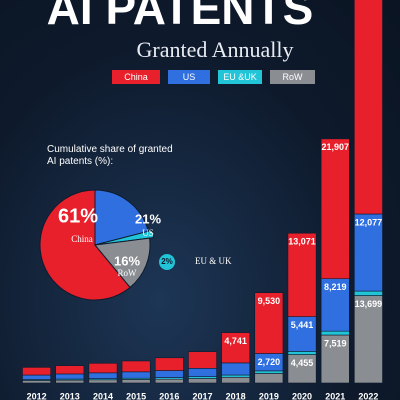 Image resolution: width=400 pixels, height=400 pixels. I want to click on pie-category-label: EU & UK, so click(213, 261).